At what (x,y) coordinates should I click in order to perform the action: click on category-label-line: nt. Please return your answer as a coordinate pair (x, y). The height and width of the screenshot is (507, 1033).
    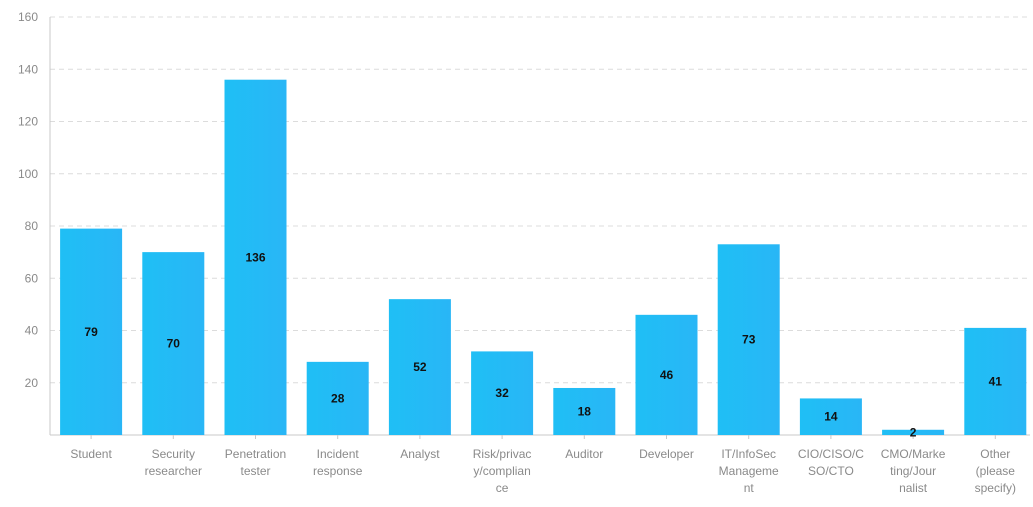
    Looking at the image, I should click on (749, 488).